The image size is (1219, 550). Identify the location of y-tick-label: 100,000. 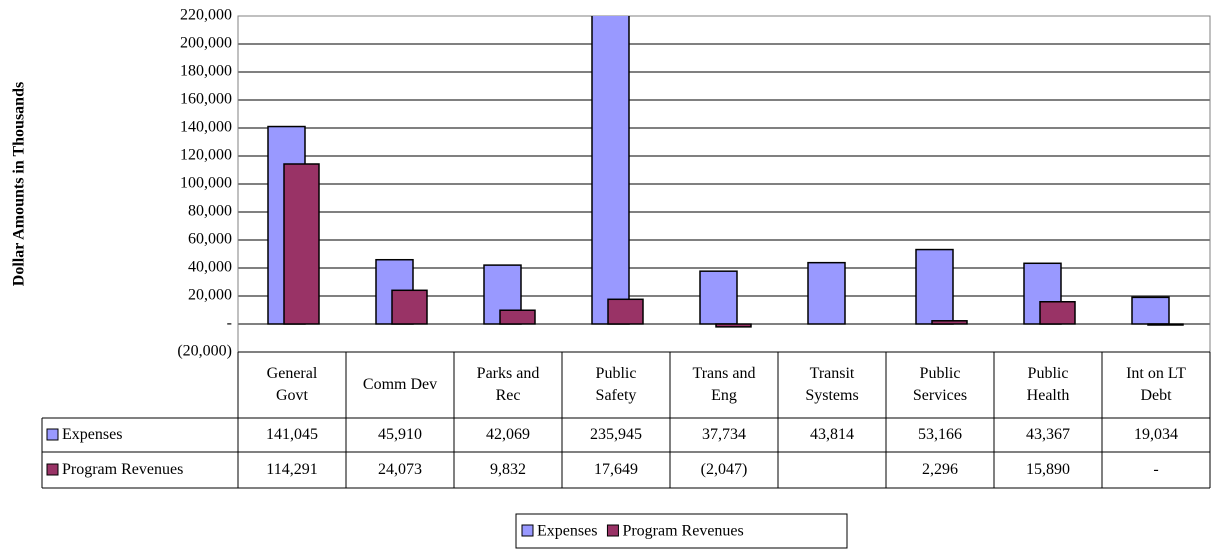
(206, 183).